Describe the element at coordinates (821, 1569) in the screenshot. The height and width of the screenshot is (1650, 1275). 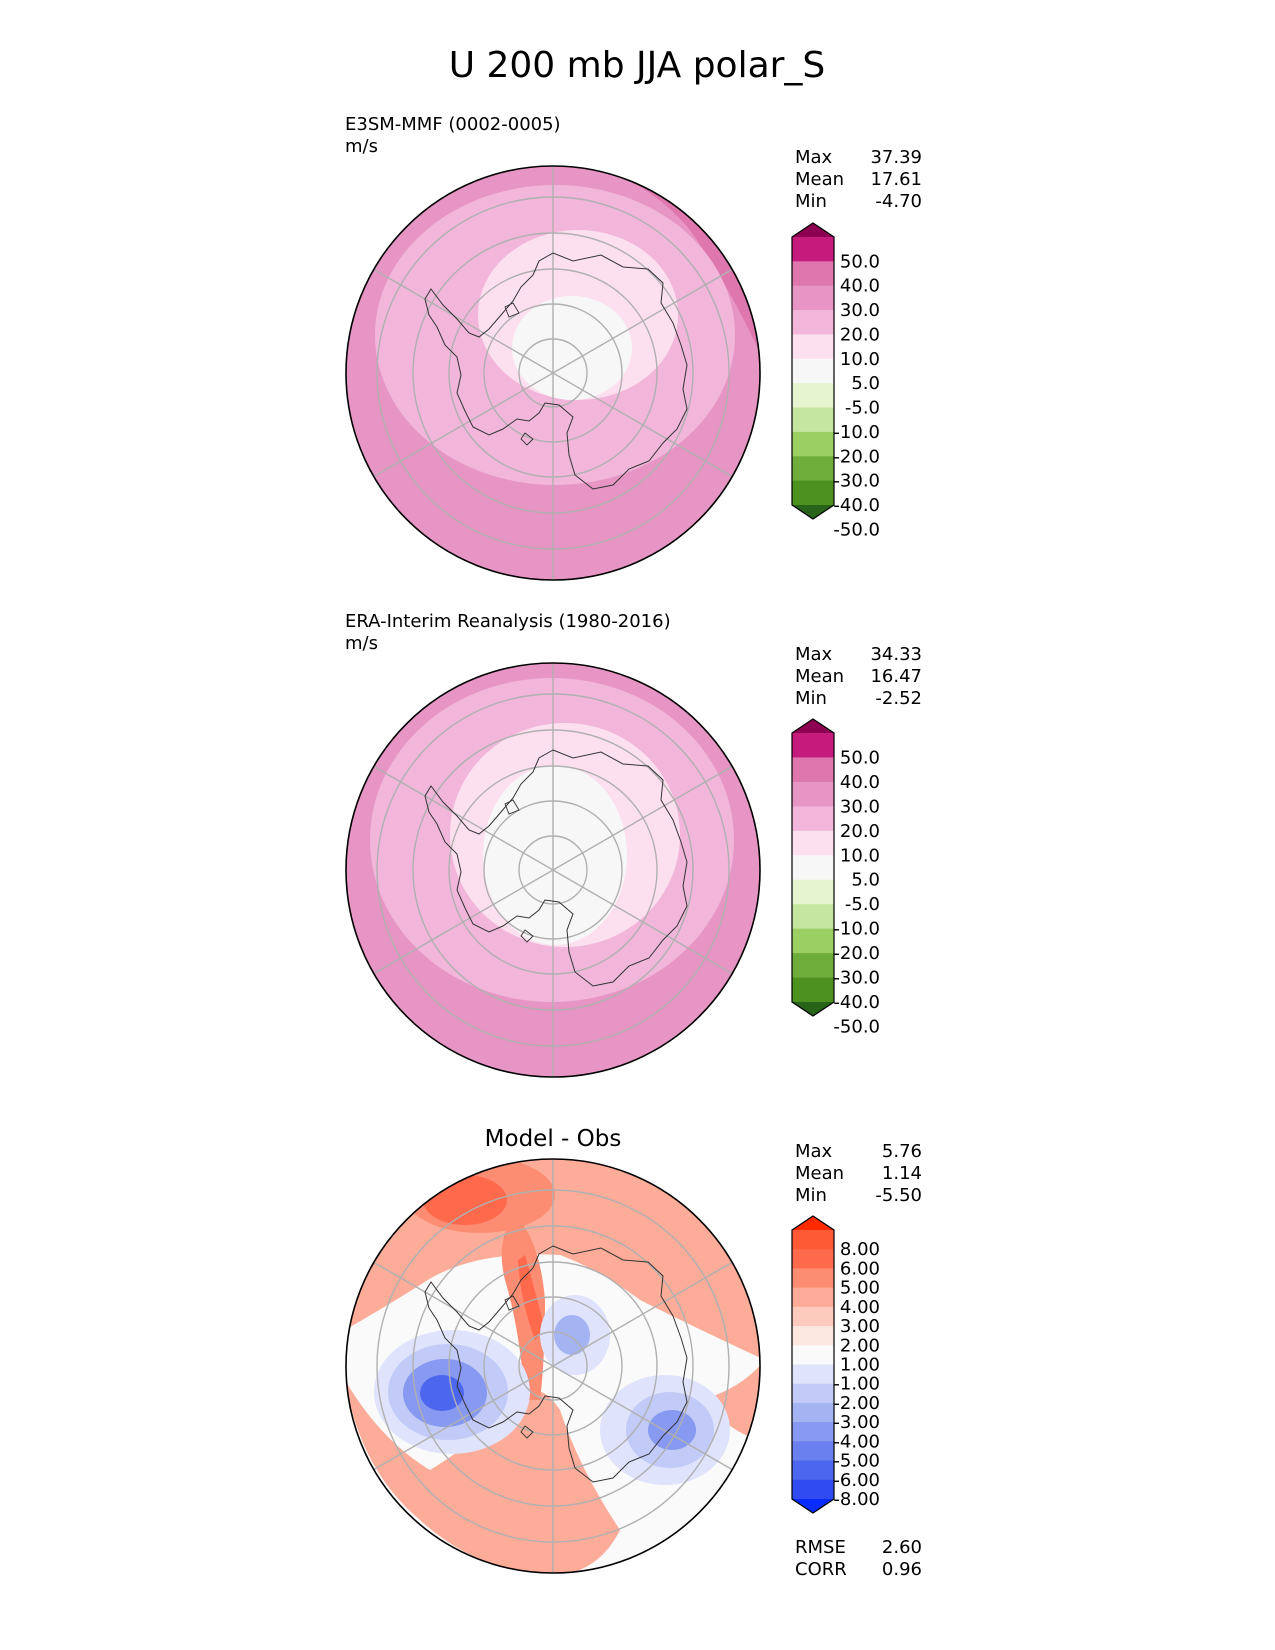
I see `stat-label: CORR` at that location.